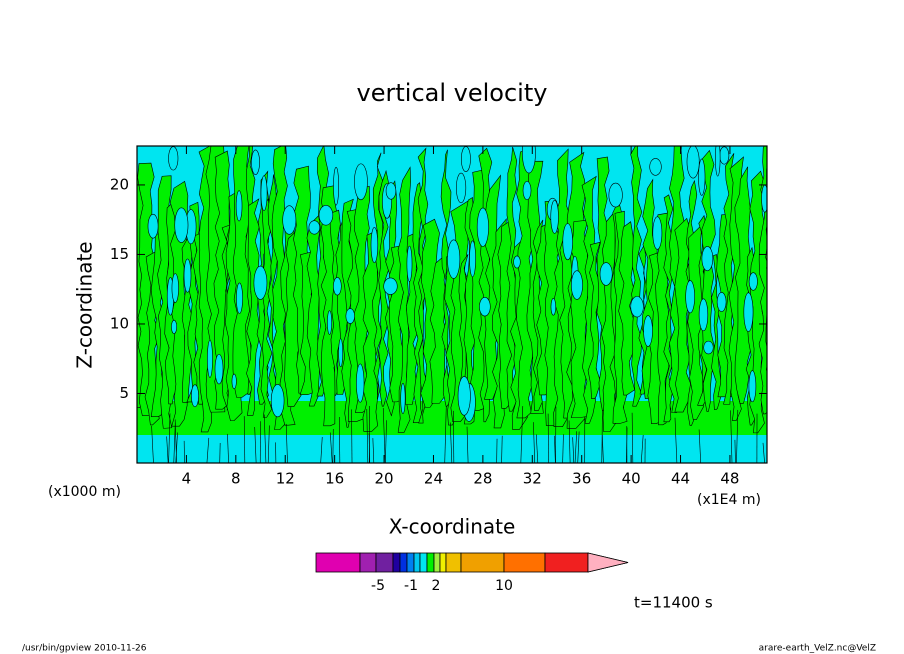 This screenshot has width=904, height=654. Describe the element at coordinates (119, 184) in the screenshot. I see `y-tick-label: 20` at that location.